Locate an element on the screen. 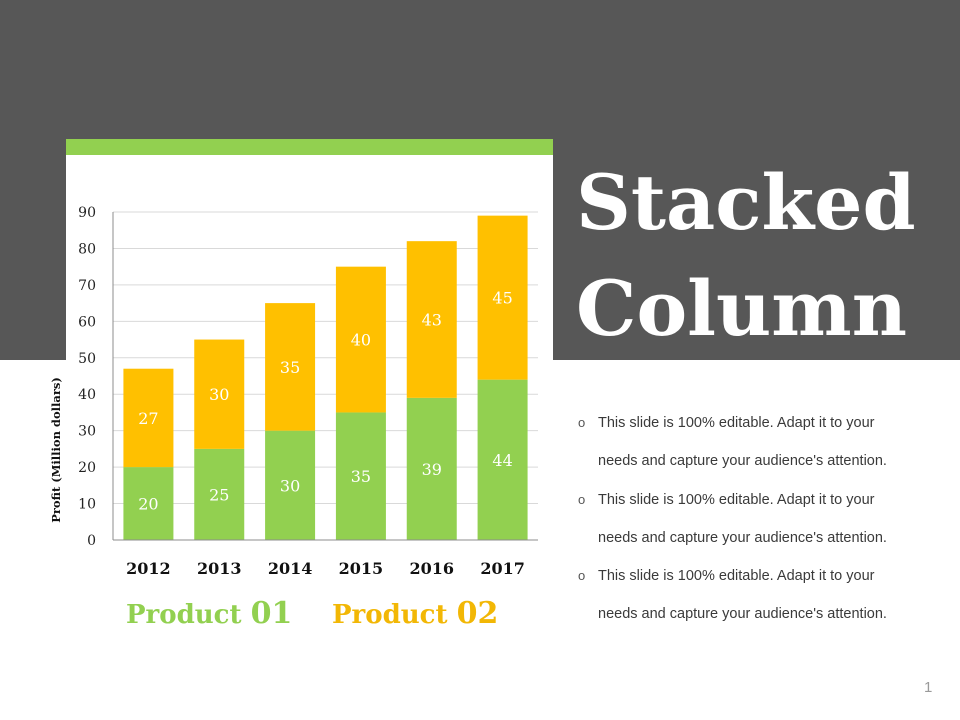 The image size is (960, 720). legend-product-01-number: 01 is located at coordinates (271, 613).